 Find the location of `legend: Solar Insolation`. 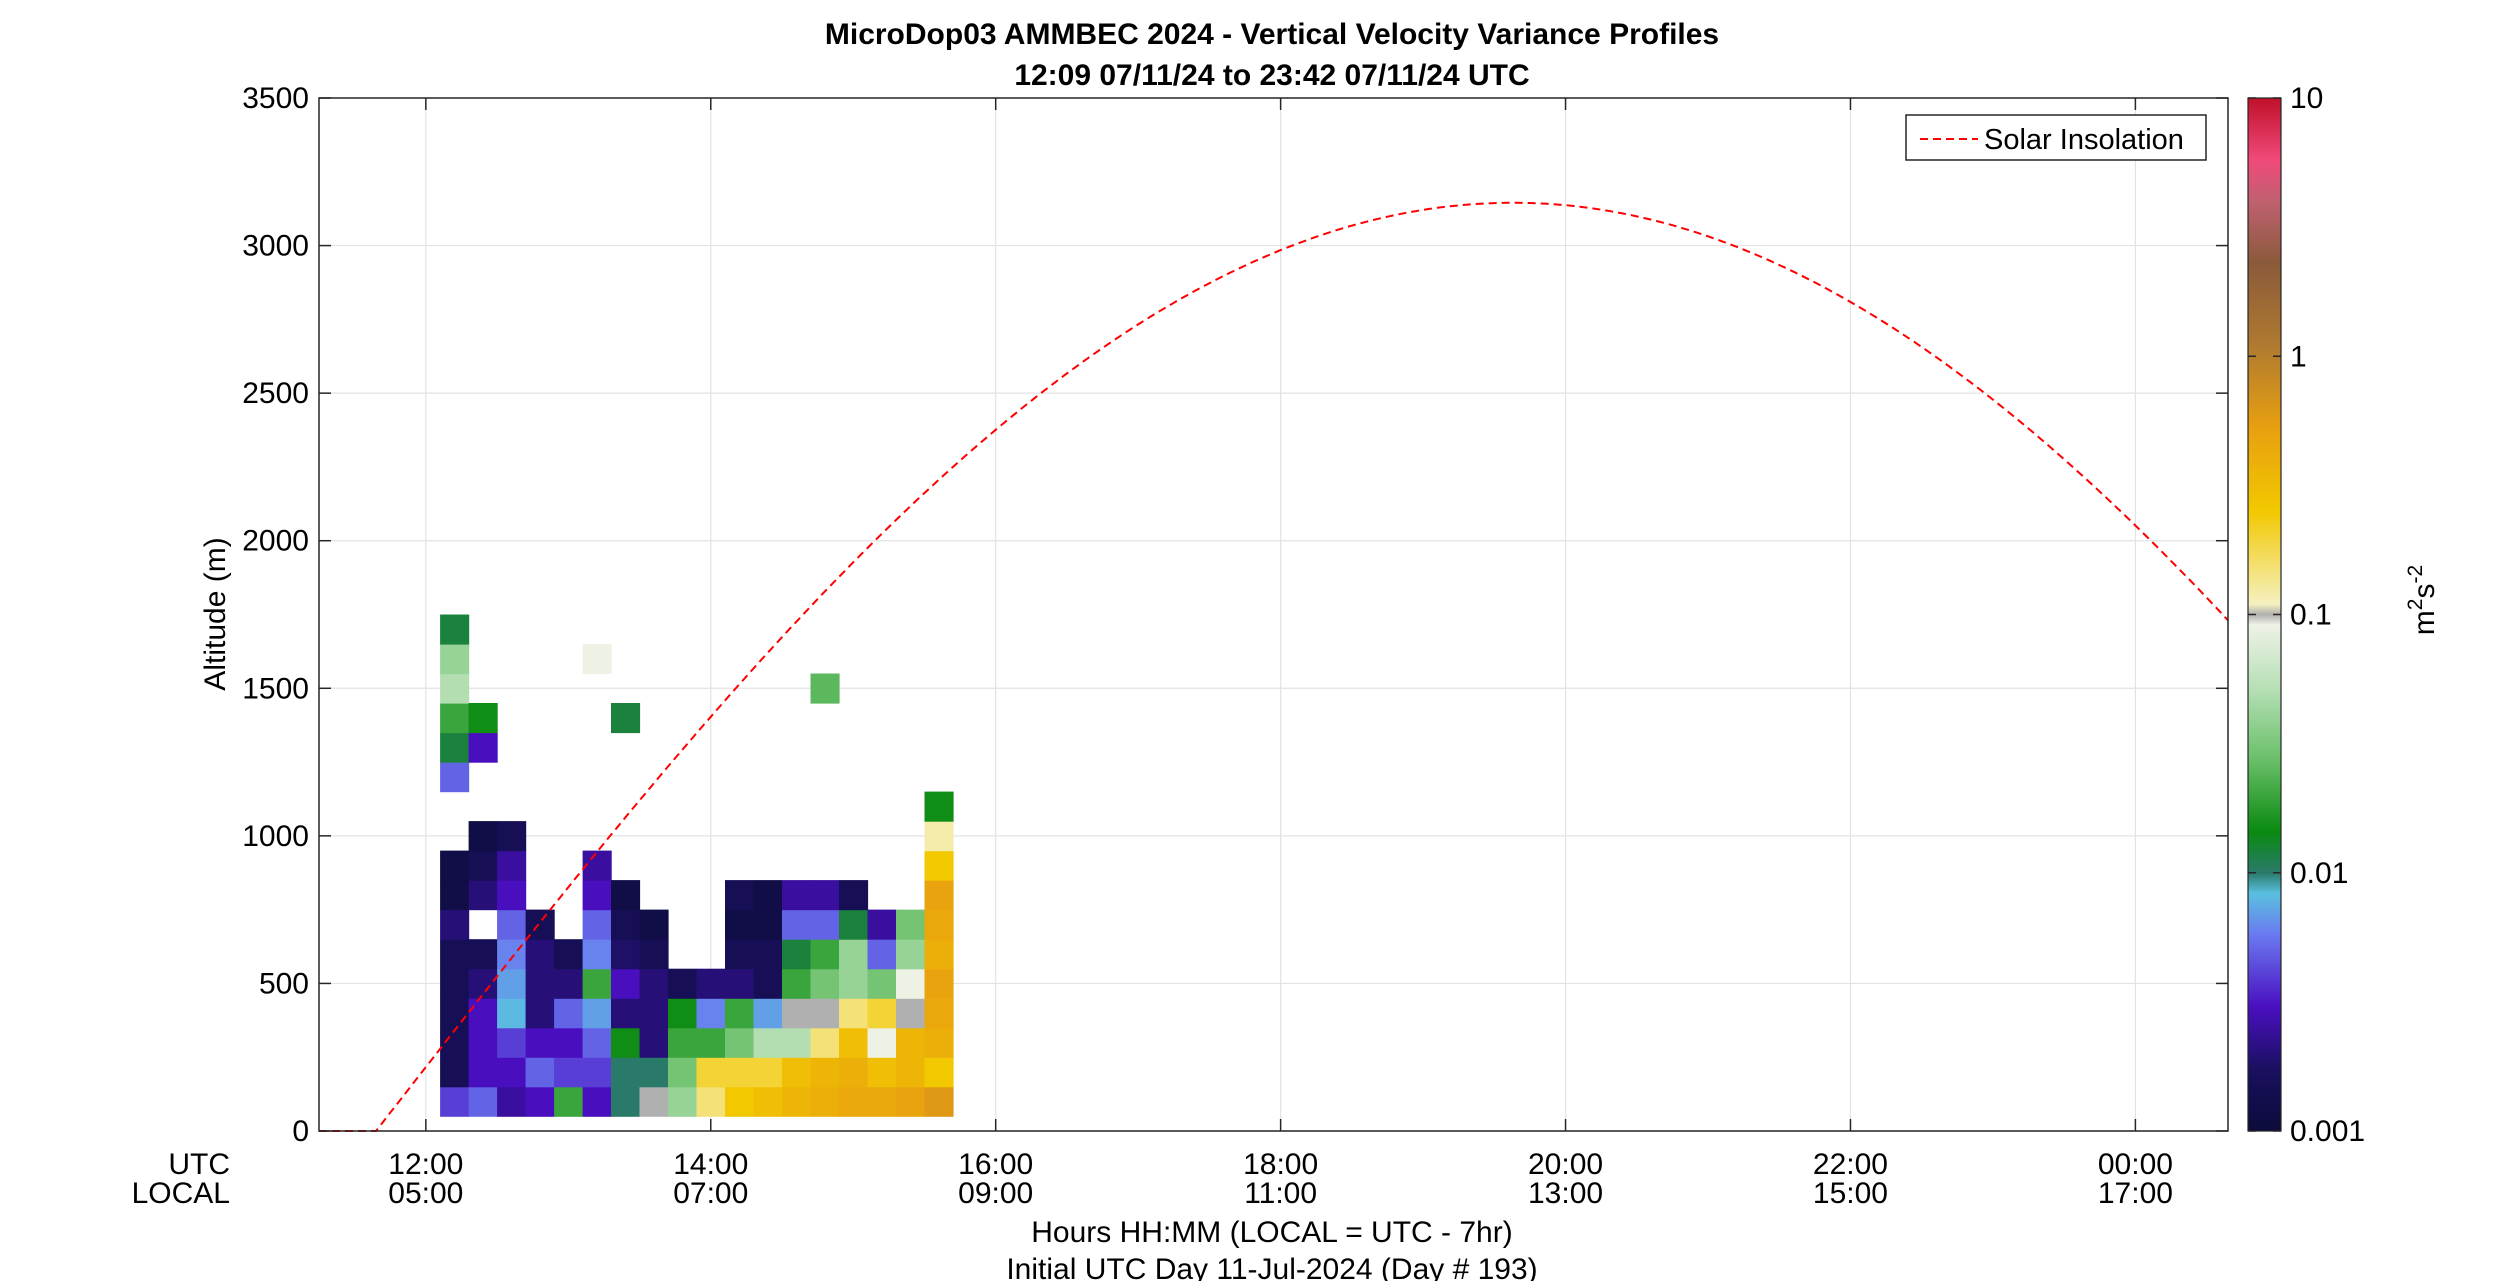

legend: Solar Insolation is located at coordinates (2056, 137).